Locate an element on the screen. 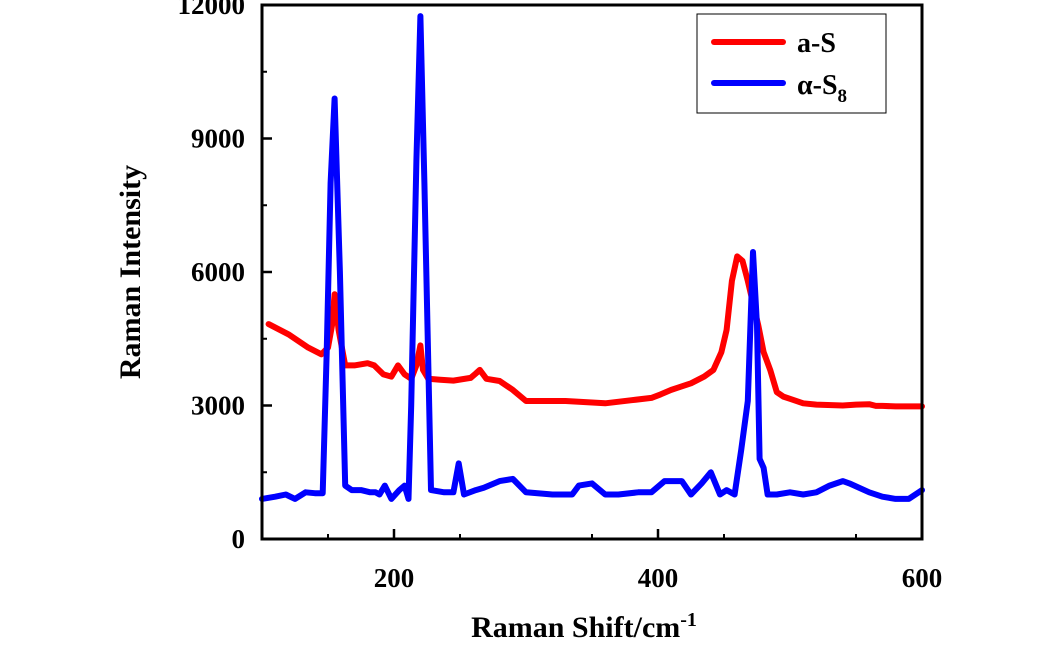 This screenshot has width=1049, height=646. legend-label-a-s: a-S is located at coordinates (816, 43).